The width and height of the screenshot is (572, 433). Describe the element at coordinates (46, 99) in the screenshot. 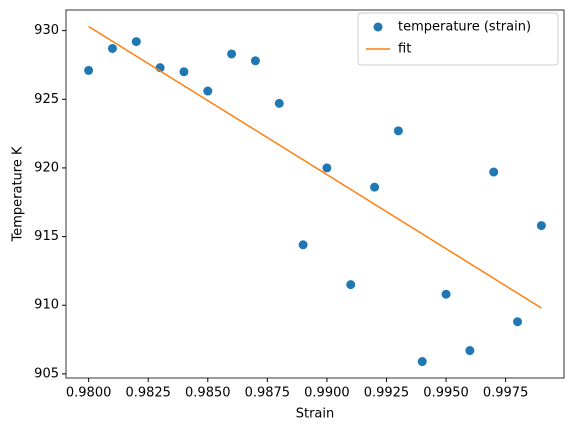

I see `y-tick-label: 925` at that location.